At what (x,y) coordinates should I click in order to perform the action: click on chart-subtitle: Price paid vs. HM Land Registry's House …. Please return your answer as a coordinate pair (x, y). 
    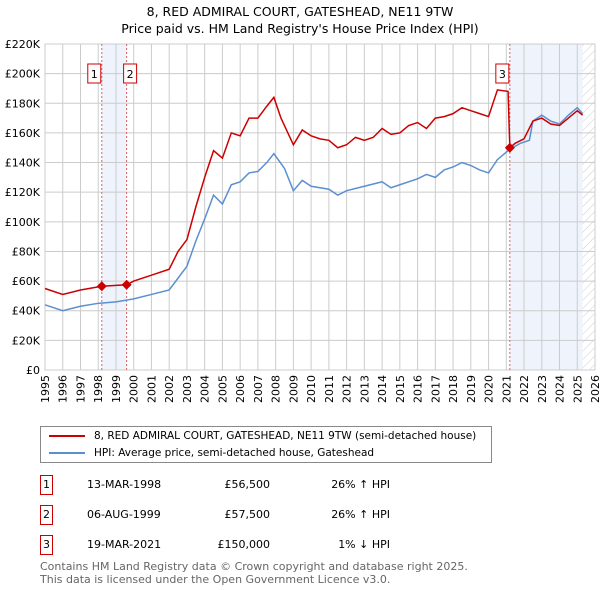
    Looking at the image, I should click on (300, 28).